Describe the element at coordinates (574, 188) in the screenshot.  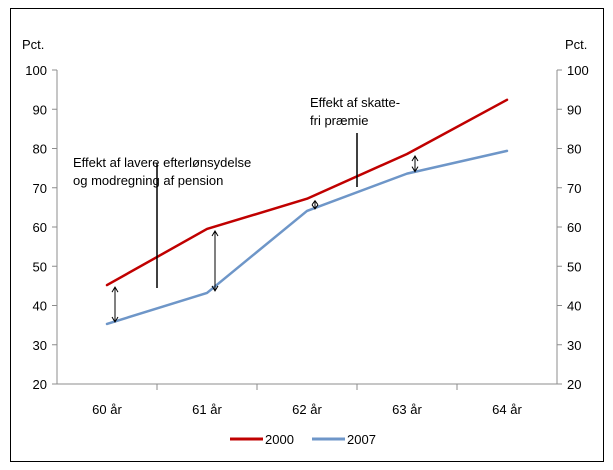
I see `y-tick-label-right: 70` at that location.